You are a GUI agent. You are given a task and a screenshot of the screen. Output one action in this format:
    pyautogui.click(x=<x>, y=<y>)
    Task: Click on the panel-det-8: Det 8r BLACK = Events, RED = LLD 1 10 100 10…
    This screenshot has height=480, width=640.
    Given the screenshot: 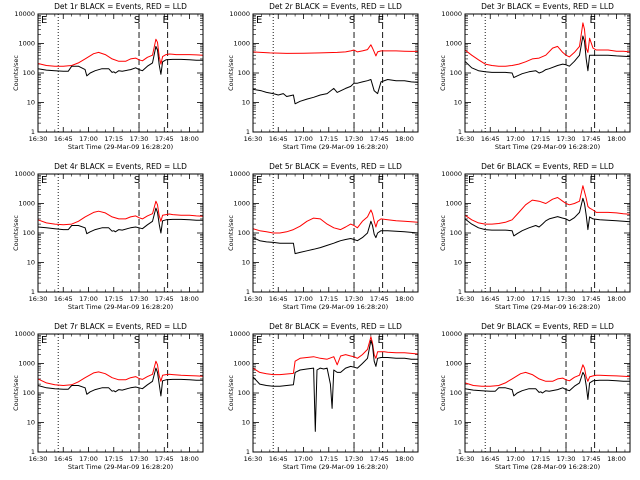 What is the action you would take?
    pyautogui.click(x=323, y=396)
    